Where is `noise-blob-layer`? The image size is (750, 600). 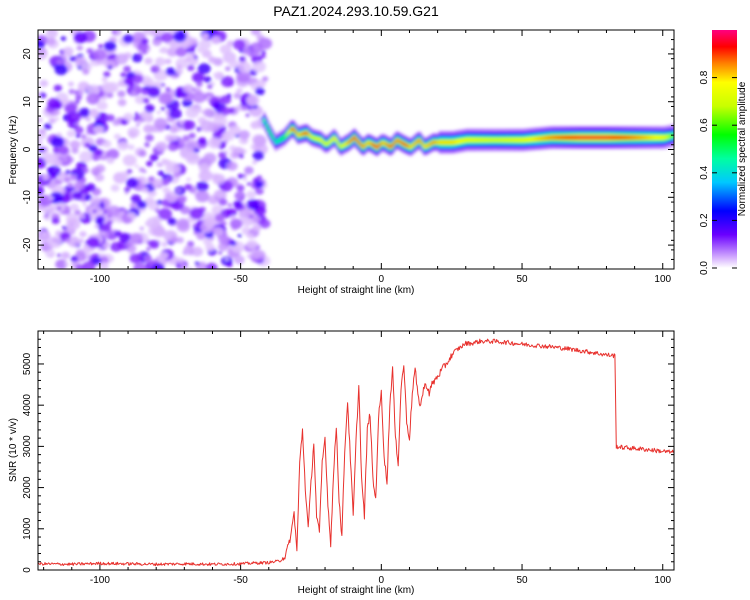 noise-blob-layer is located at coordinates (155, 149).